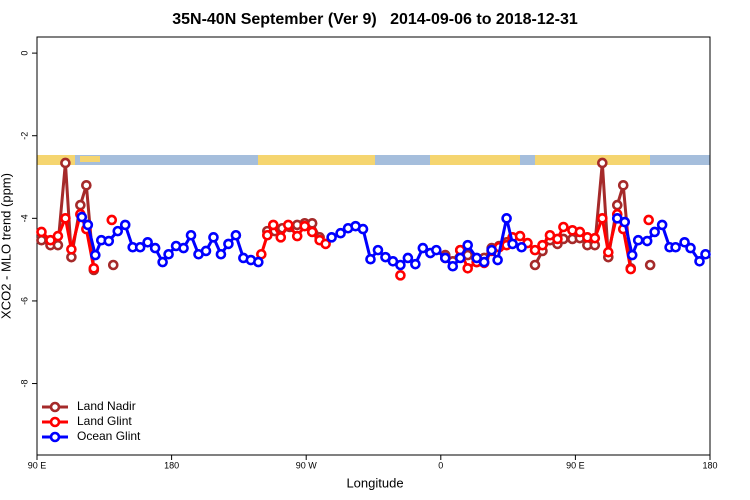  What do you see at coordinates (106, 406) in the screenshot?
I see `legend-label: Land Nadir` at bounding box center [106, 406].